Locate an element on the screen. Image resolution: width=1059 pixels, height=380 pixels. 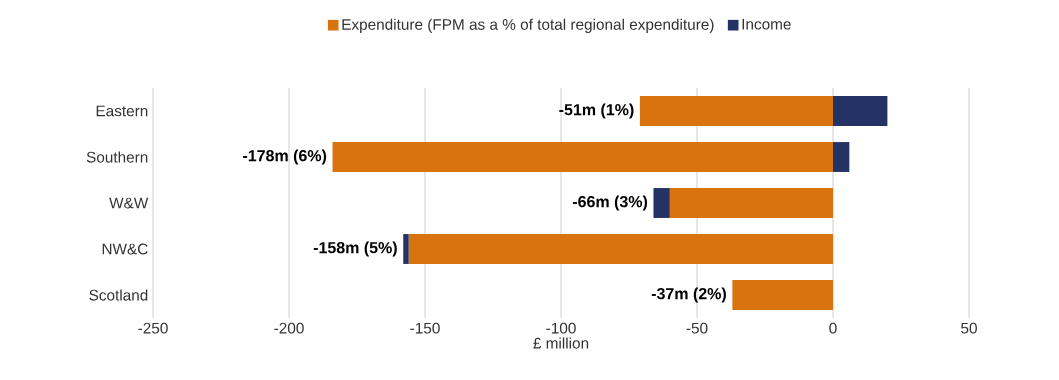
x-tick-label: -250 is located at coordinates (153, 328).